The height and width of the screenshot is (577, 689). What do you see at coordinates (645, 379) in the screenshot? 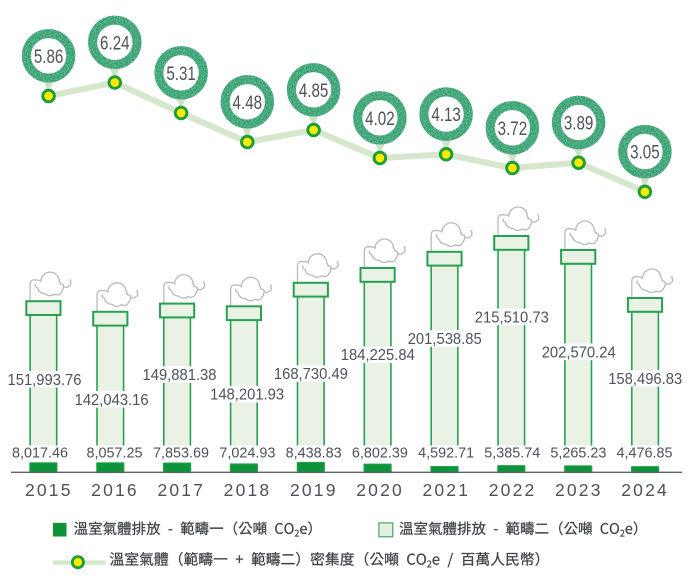
I see `svg-text: 158,496.83` at bounding box center [645, 379].